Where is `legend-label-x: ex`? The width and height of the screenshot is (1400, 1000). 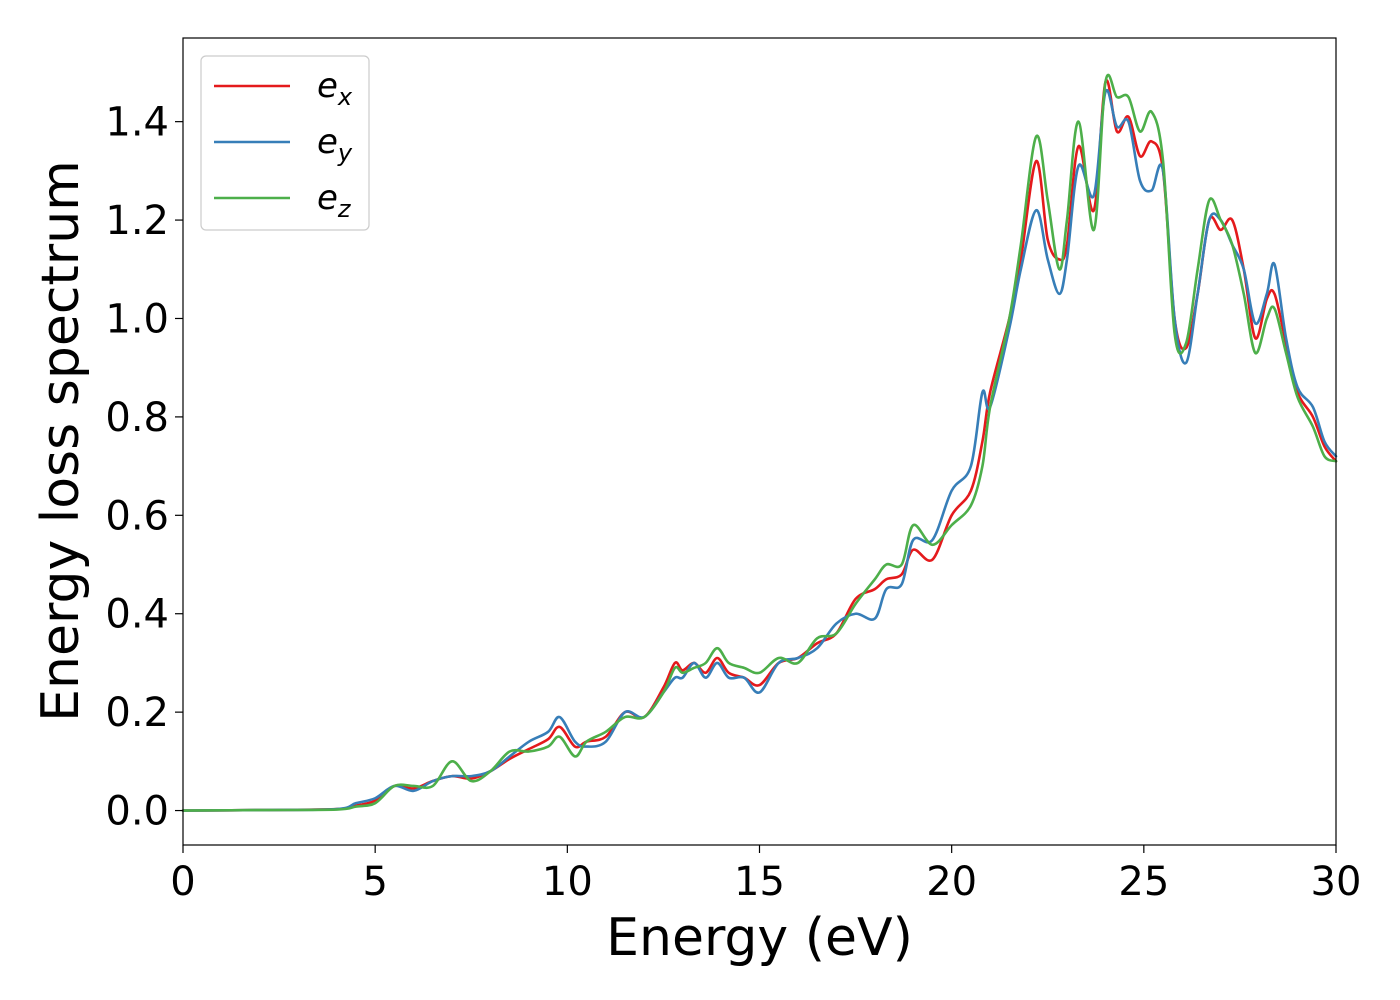 legend-label-x: ex is located at coordinates (335, 88).